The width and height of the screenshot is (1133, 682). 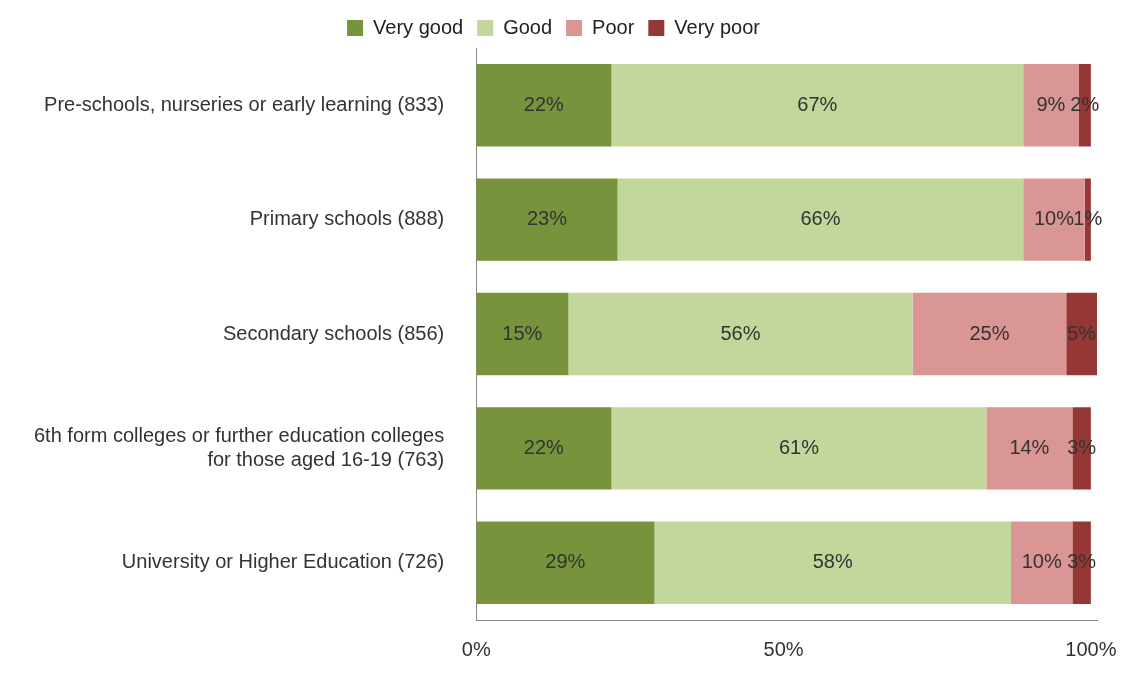 I want to click on data-label: 66%, so click(x=820, y=218).